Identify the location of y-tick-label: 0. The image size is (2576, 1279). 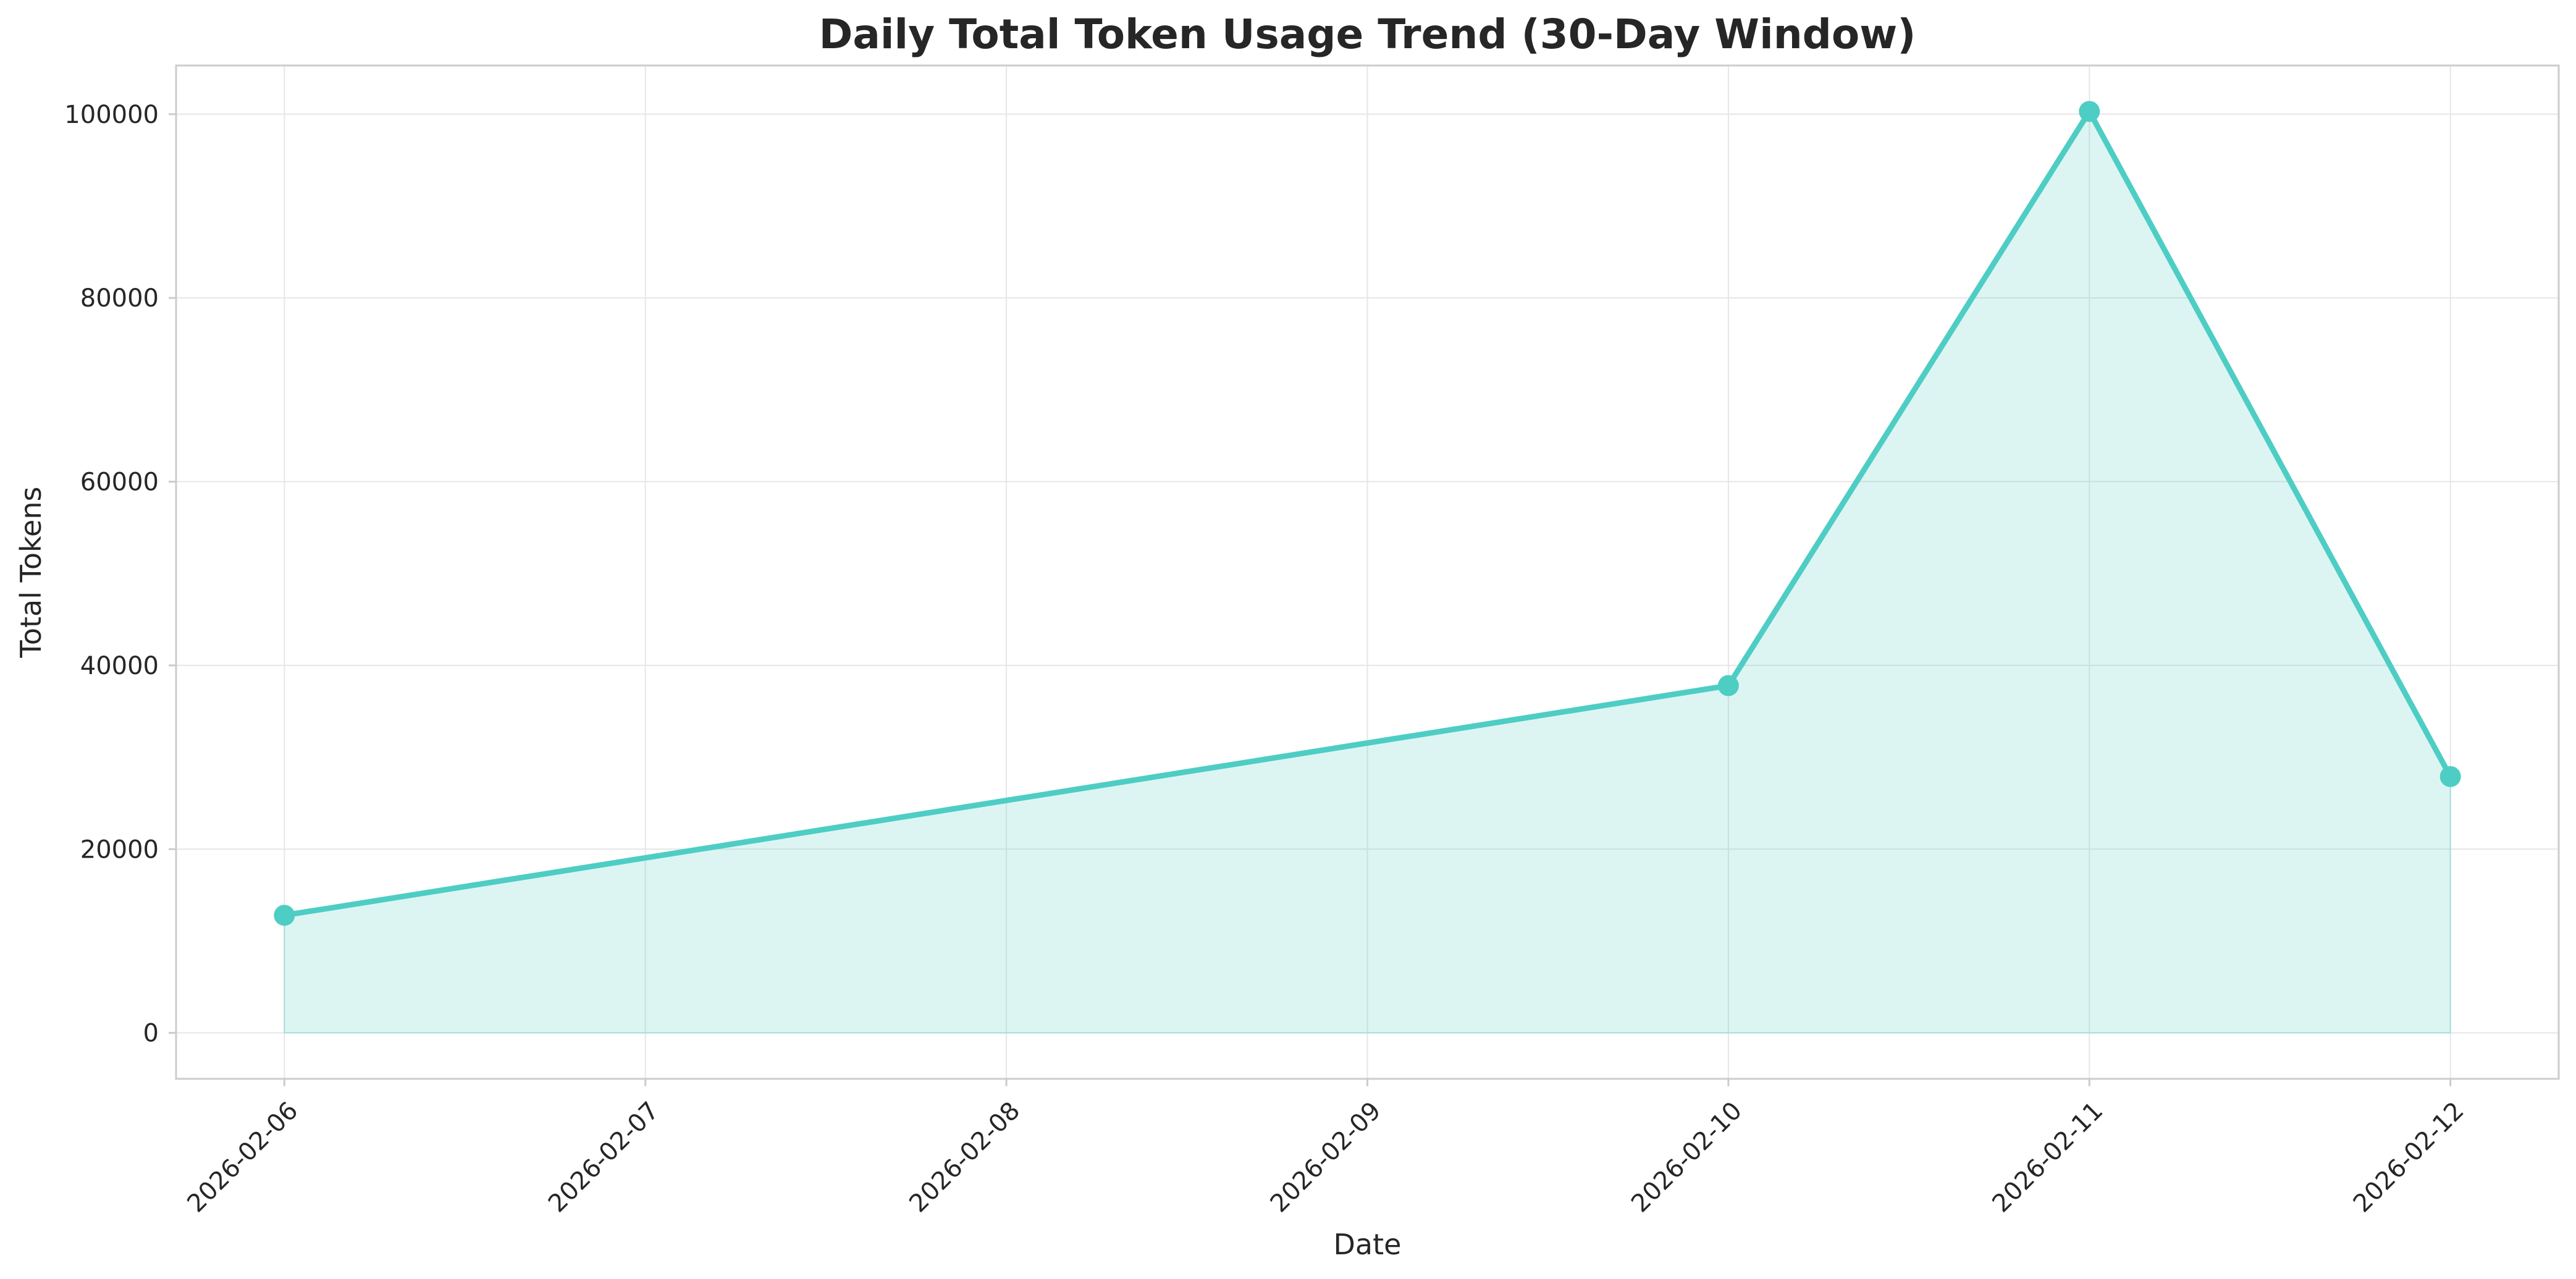
(151, 1033).